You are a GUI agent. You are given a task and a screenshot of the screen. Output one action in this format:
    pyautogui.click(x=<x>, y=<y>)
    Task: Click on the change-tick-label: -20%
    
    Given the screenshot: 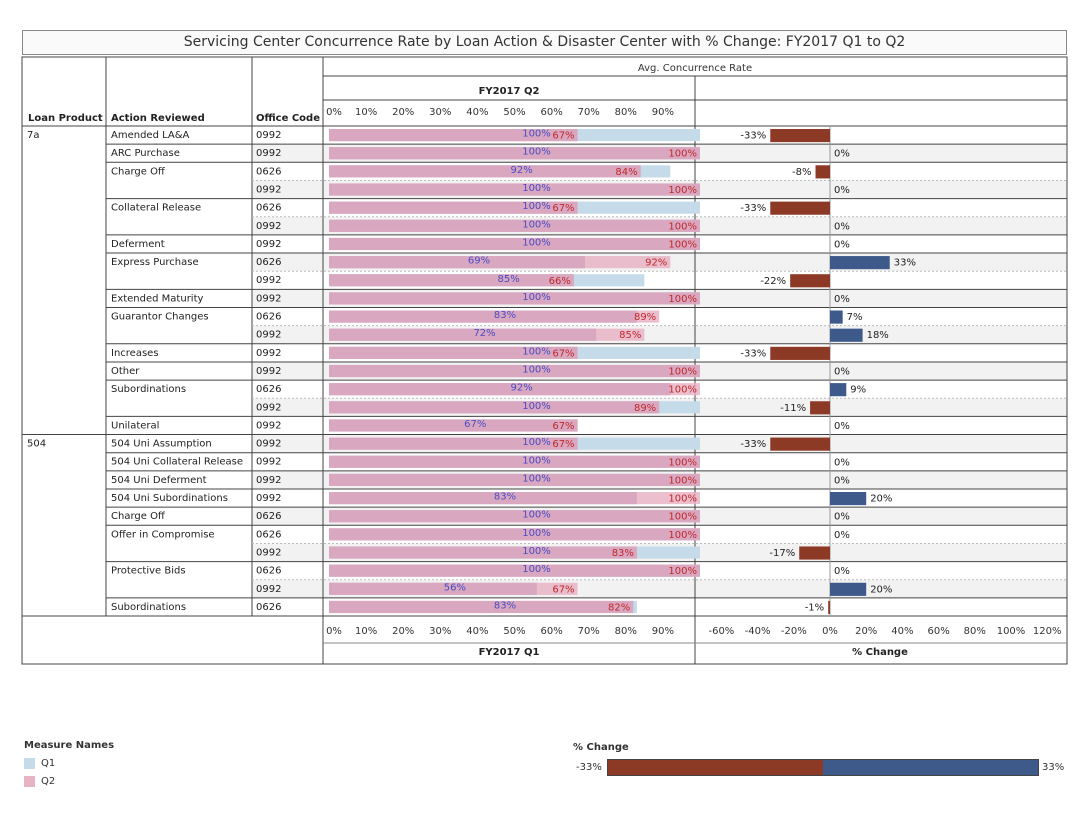 What is the action you would take?
    pyautogui.click(x=794, y=631)
    